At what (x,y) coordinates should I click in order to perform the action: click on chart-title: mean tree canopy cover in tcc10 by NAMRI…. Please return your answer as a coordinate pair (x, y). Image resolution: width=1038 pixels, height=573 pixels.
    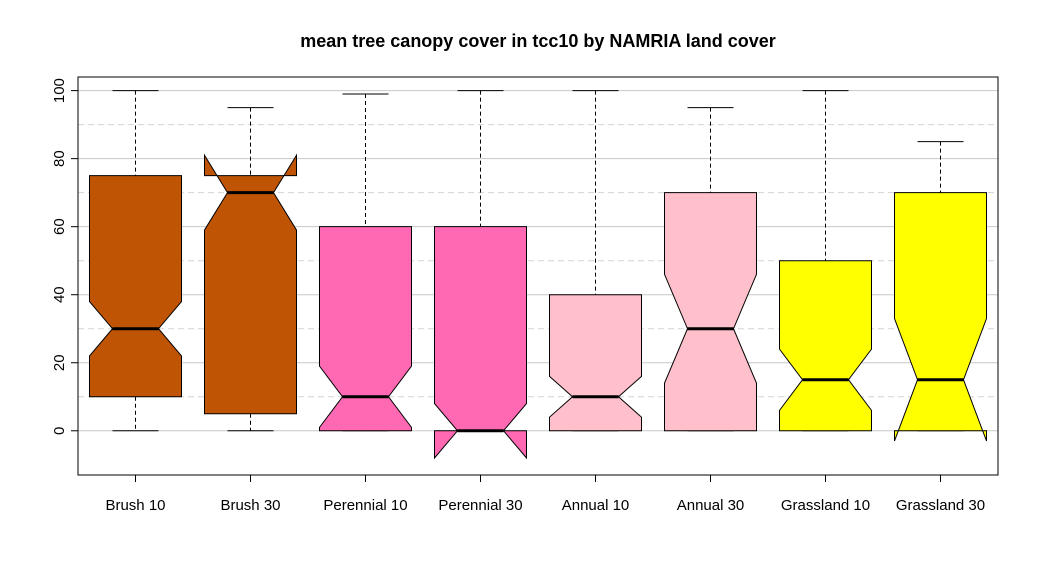
    Looking at the image, I should click on (538, 41).